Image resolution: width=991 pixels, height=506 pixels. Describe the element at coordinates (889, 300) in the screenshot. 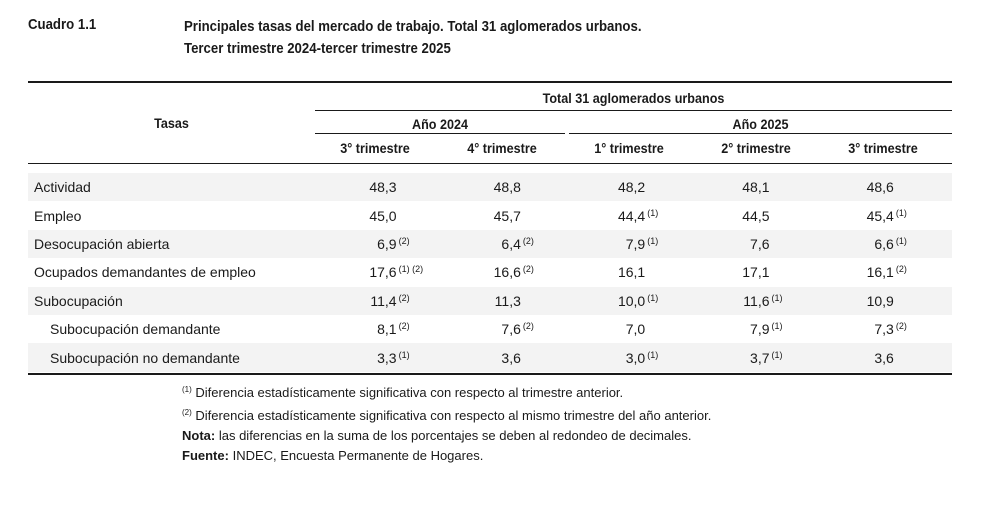

I see `cell: 10,9` at that location.